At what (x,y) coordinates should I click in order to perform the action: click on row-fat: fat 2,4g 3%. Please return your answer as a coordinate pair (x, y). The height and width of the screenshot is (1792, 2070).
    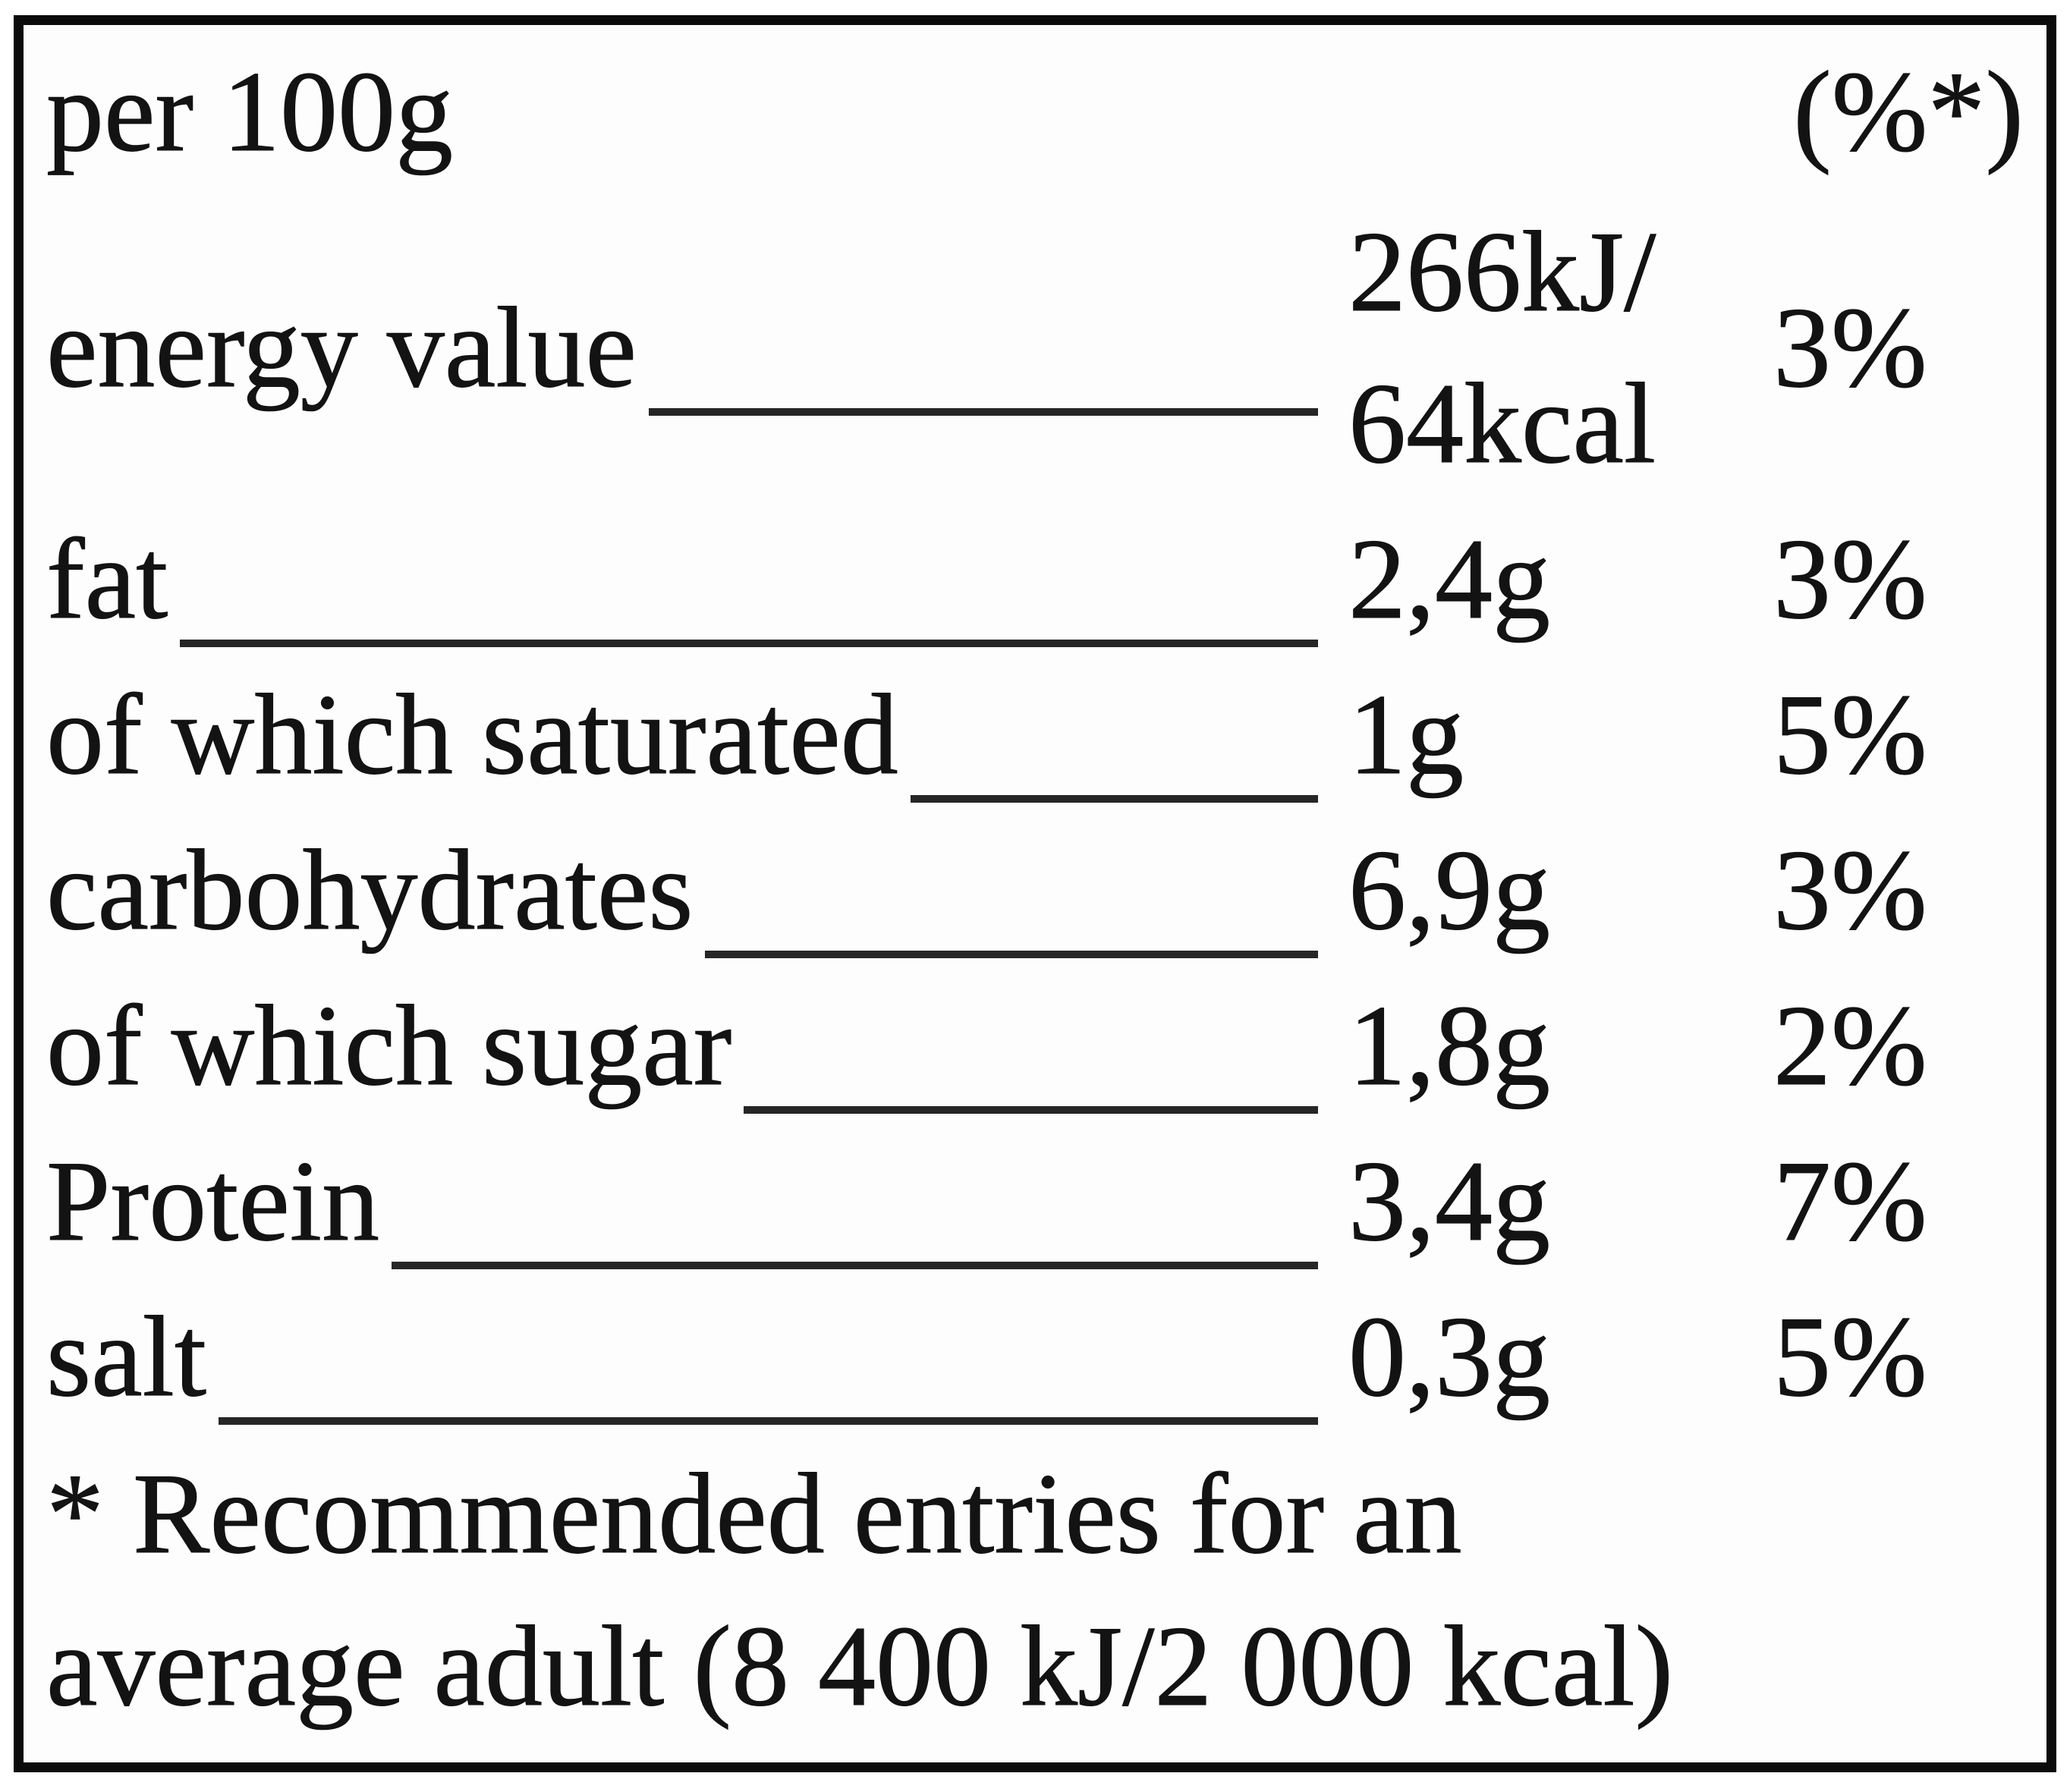
    Looking at the image, I should click on (1035, 579).